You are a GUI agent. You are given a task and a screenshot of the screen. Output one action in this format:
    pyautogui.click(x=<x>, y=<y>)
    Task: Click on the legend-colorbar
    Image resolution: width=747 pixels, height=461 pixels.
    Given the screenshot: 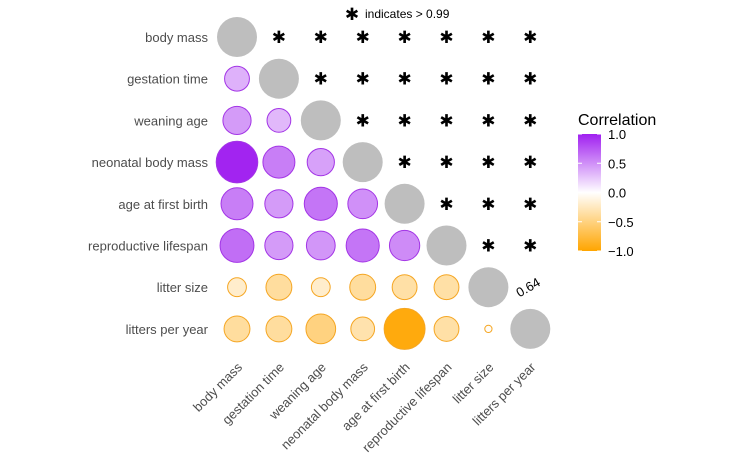 What is the action you would take?
    pyautogui.click(x=589, y=192)
    